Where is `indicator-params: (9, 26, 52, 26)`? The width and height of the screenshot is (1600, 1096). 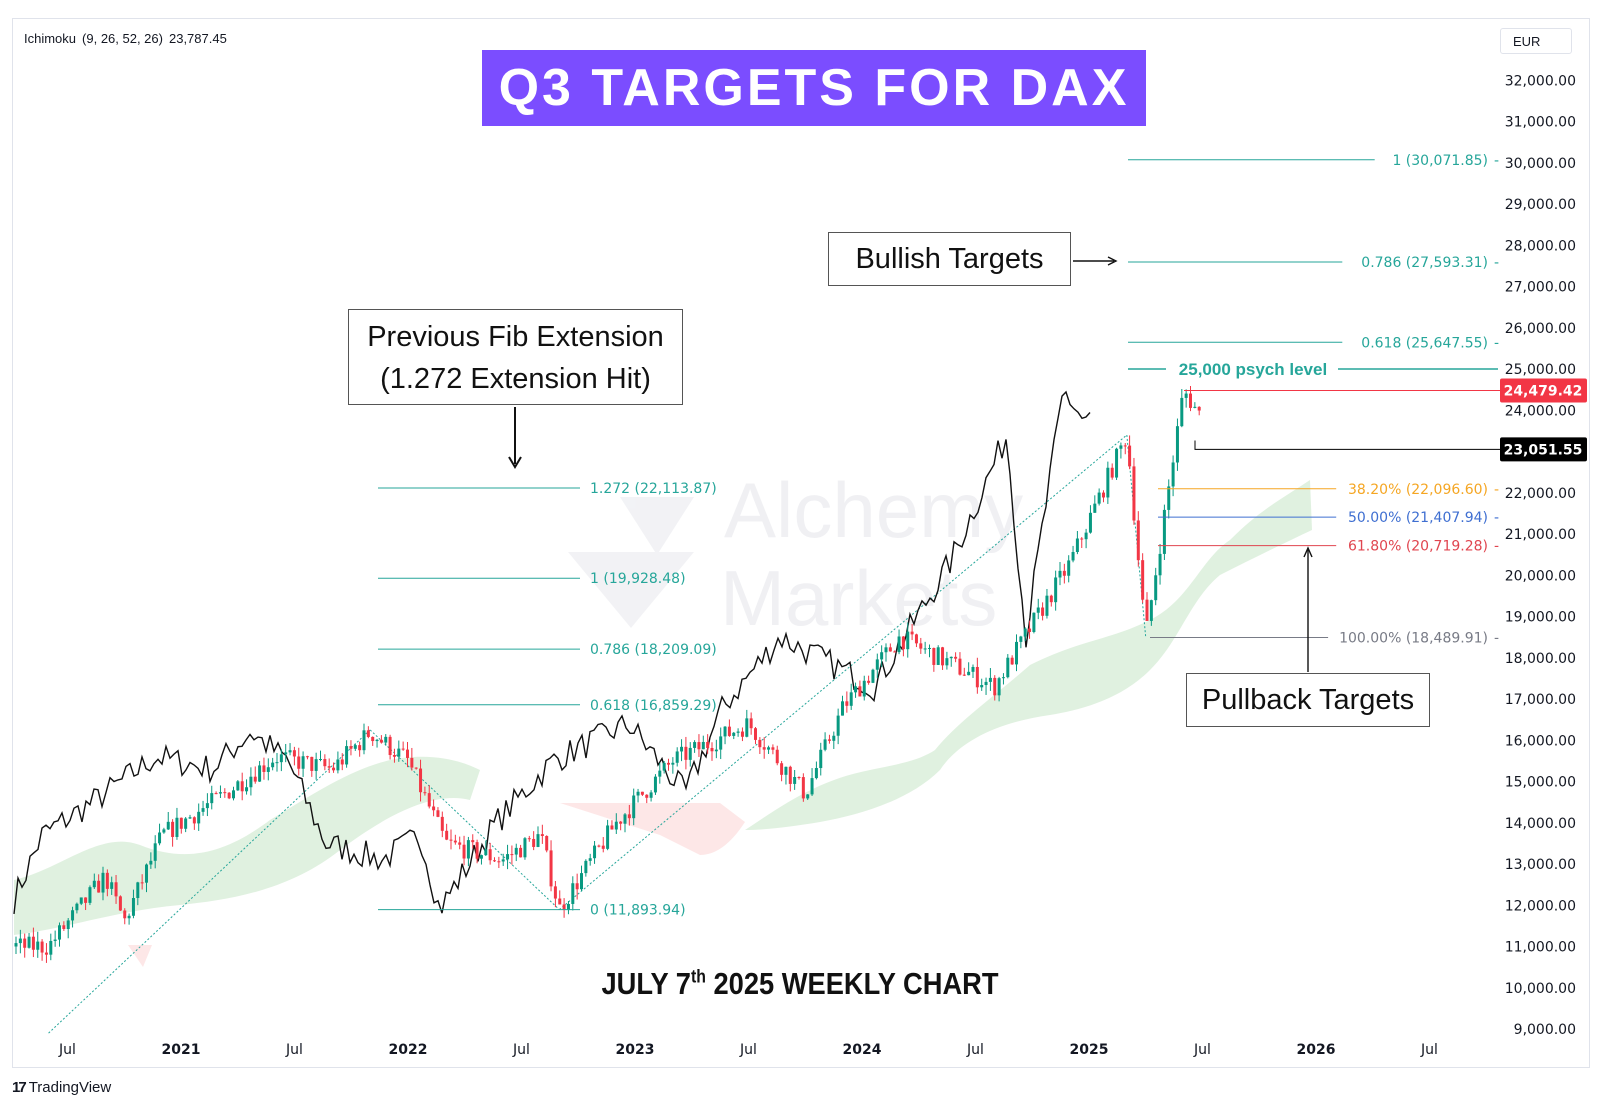 indicator-params: (9, 26, 52, 26) is located at coordinates (122, 38).